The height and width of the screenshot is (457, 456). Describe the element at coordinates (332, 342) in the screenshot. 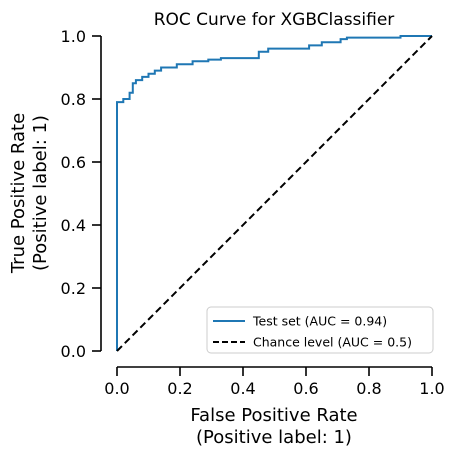

I see `legend-label: Chance level (AUC = 0.5)` at that location.